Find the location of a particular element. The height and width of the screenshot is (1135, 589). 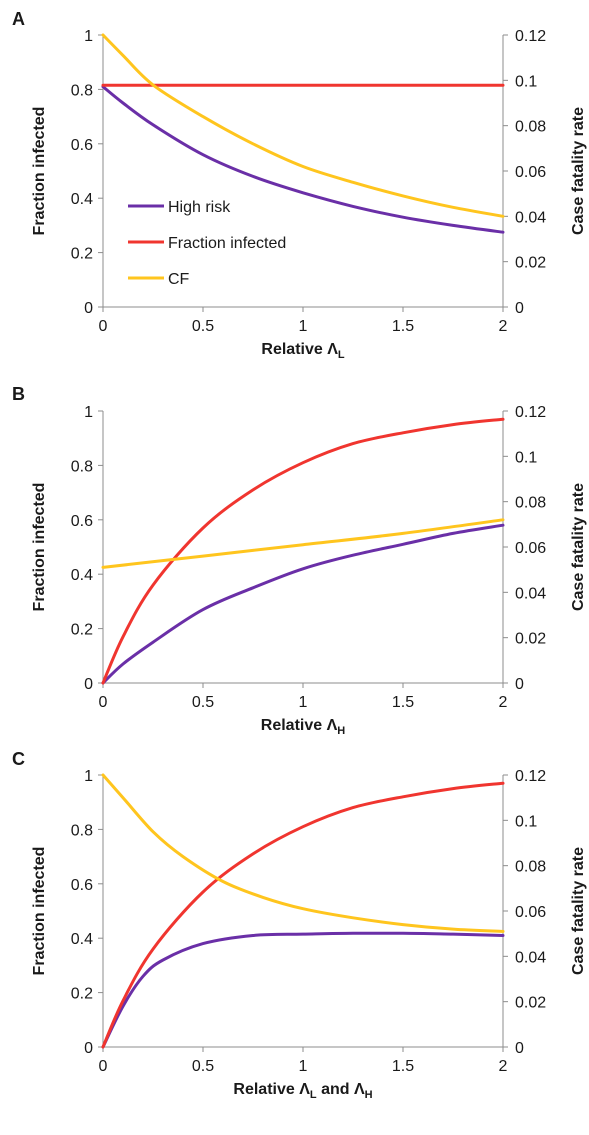

legend-label: High risk is located at coordinates (199, 207).